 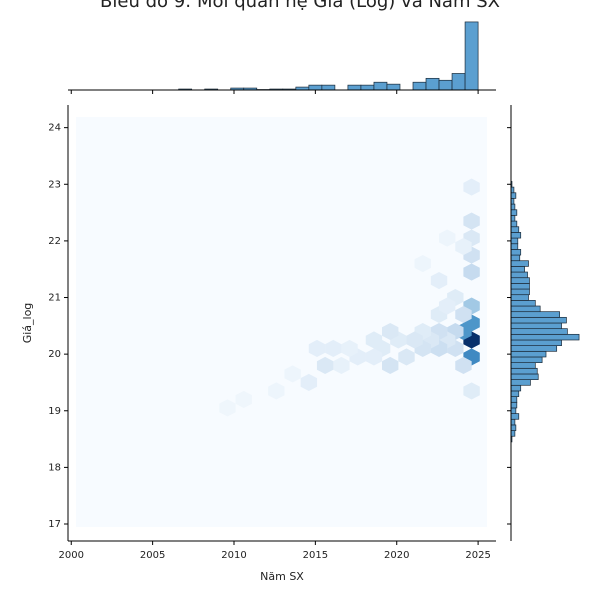 I want to click on x-tick-label: 2025, so click(x=477, y=555).